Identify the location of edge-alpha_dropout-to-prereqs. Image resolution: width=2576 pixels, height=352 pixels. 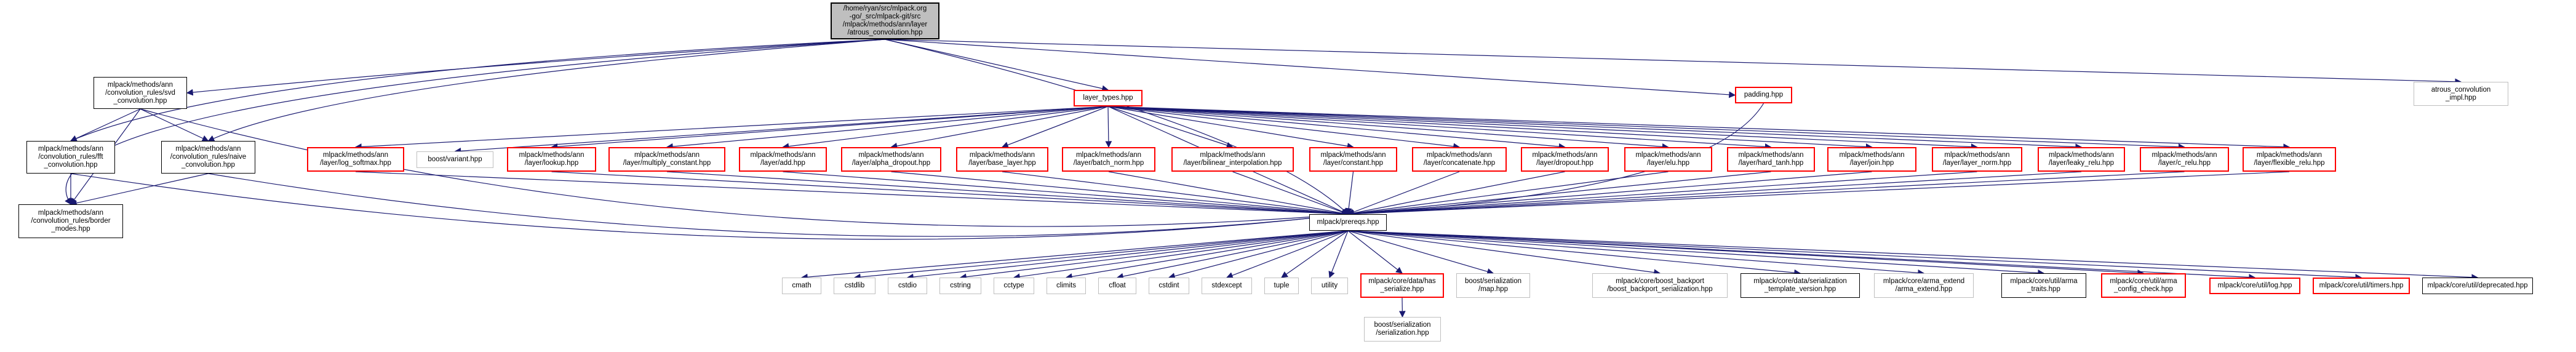
(1120, 194).